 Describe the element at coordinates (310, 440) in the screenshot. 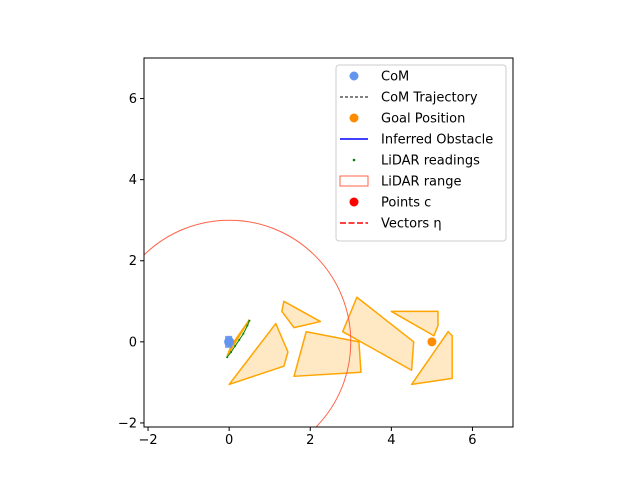

I see `x-tick-label-3: 2` at that location.